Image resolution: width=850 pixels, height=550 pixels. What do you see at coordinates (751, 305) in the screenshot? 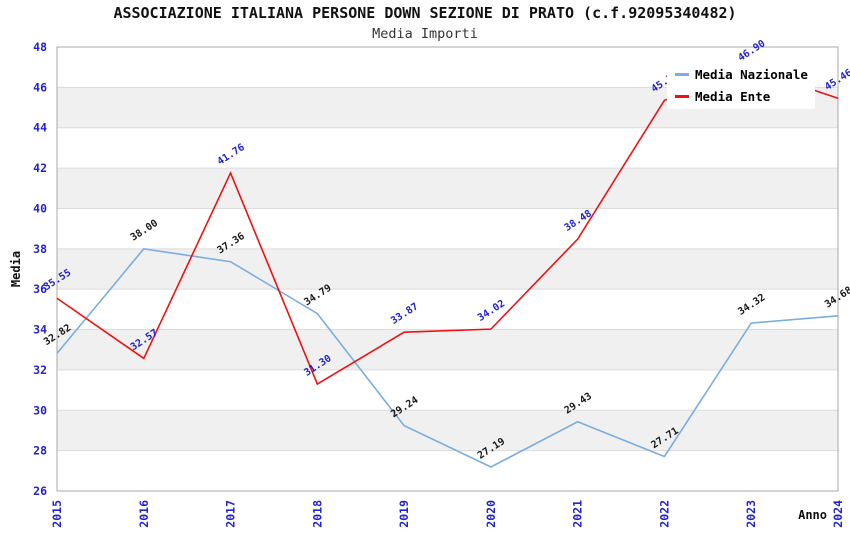
I see `data-label-media-nazionale: 34.32` at bounding box center [751, 305].